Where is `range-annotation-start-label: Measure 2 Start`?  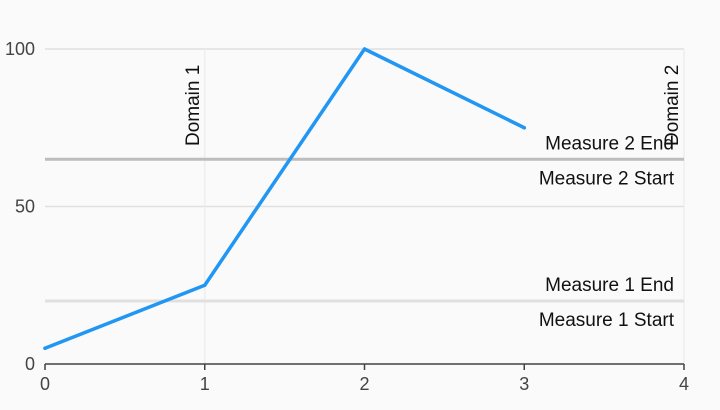 range-annotation-start-label: Measure 2 Start is located at coordinates (607, 178).